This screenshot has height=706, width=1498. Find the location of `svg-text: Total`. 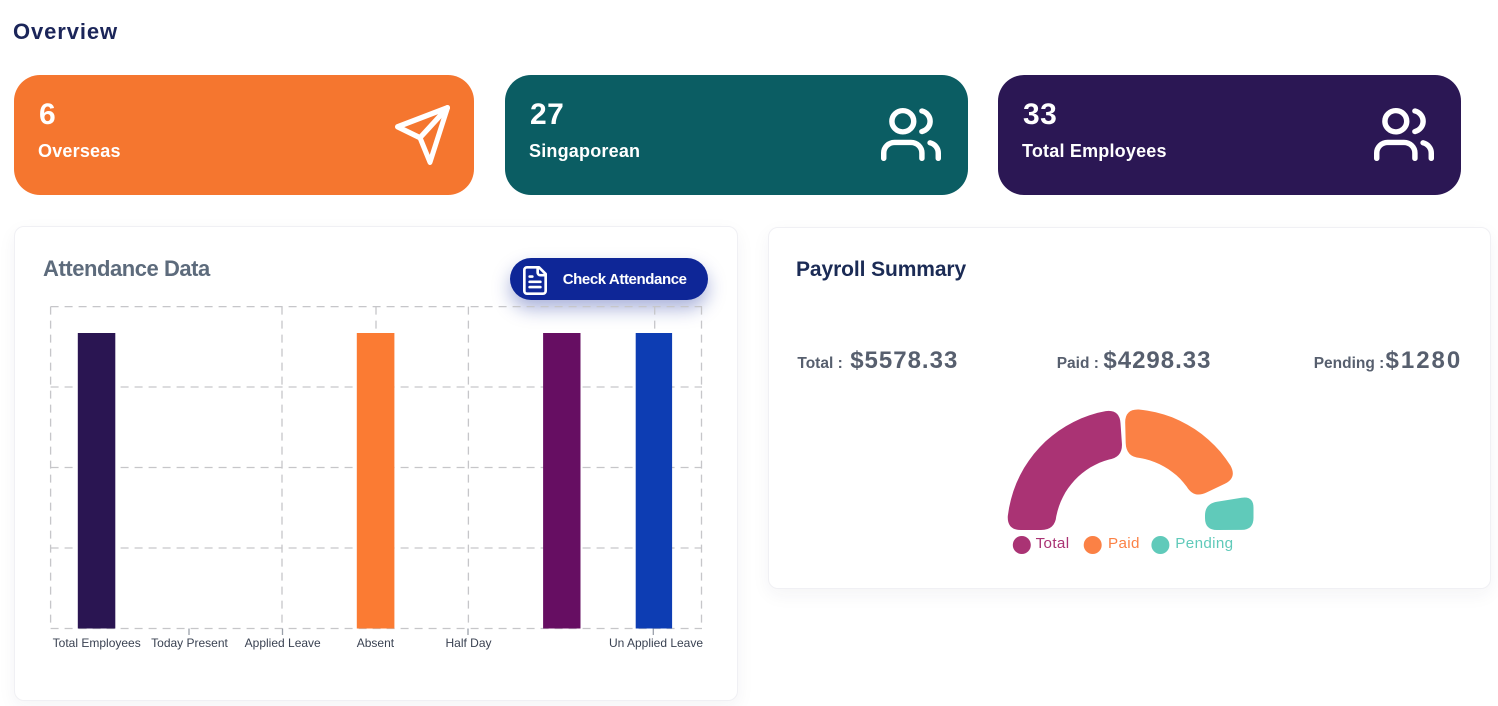

svg-text: Total is located at coordinates (1053, 543).